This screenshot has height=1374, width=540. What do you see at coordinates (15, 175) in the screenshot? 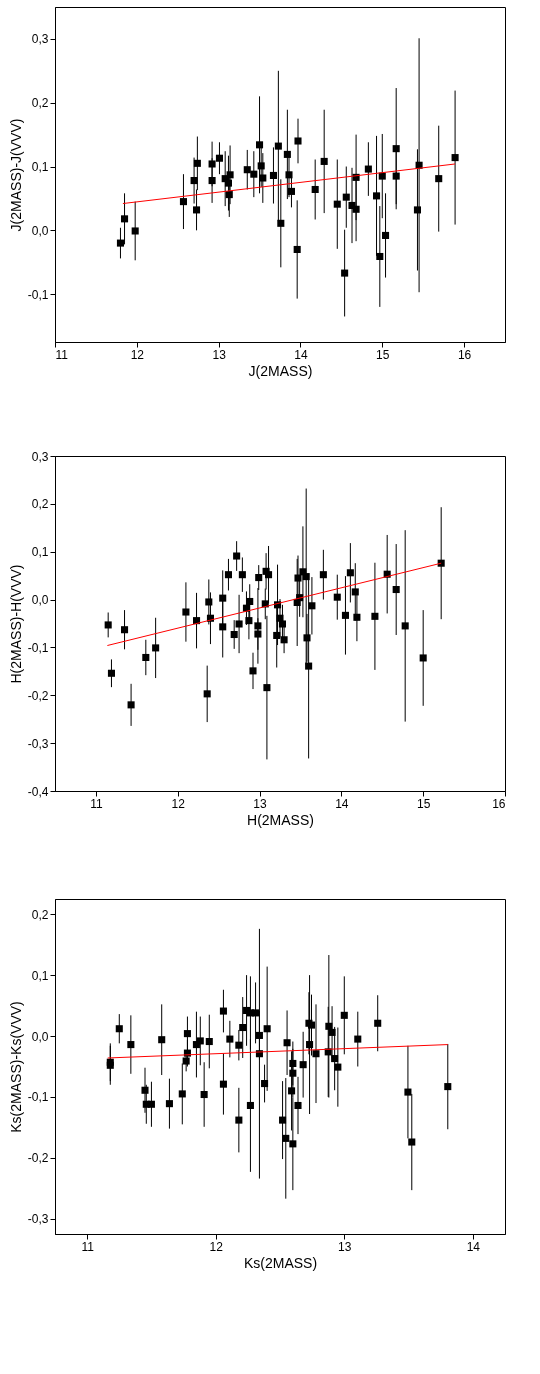
I see `y-axis-title: J(2MASS)-J(VVV)` at bounding box center [15, 175].